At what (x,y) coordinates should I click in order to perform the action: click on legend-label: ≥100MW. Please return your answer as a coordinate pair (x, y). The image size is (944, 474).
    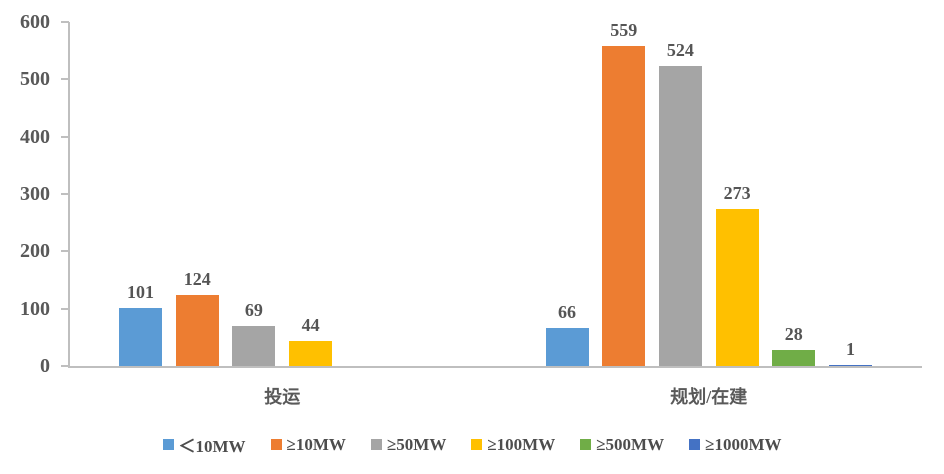
    Looking at the image, I should click on (521, 444).